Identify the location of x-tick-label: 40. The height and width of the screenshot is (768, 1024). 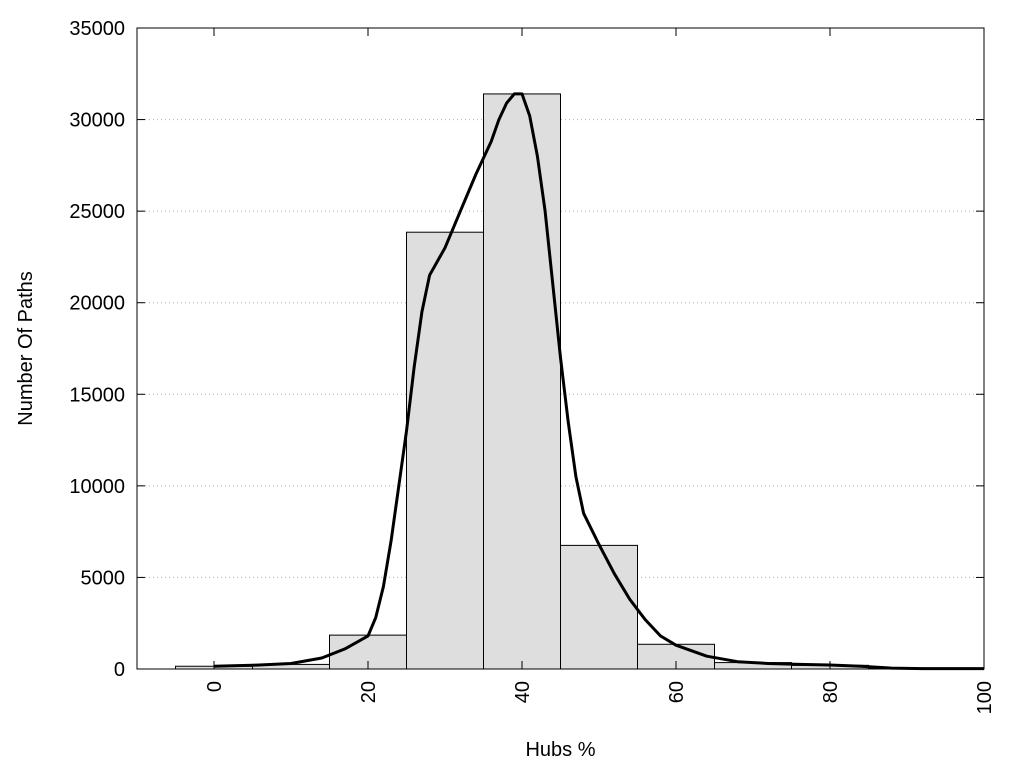
(523, 692).